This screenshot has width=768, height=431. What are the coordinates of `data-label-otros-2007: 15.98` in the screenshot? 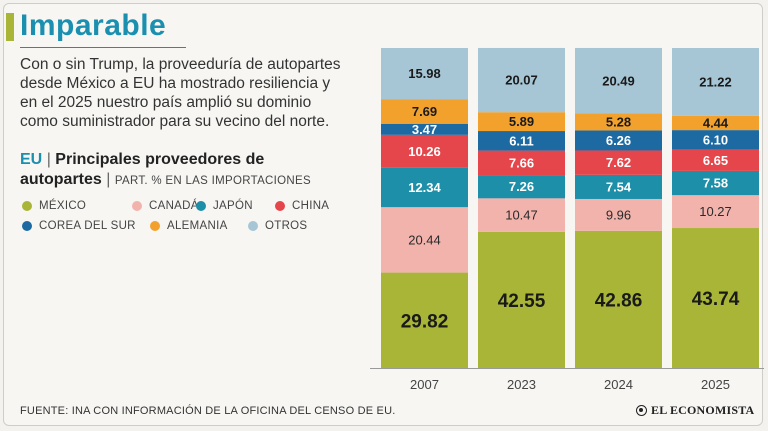 It's located at (424, 73).